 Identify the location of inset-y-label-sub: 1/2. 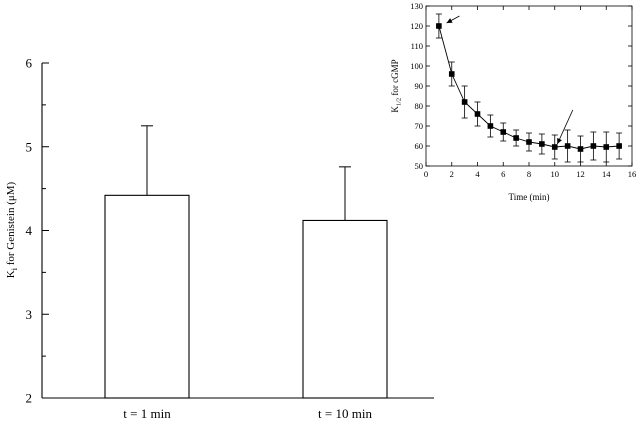
(399, 102).